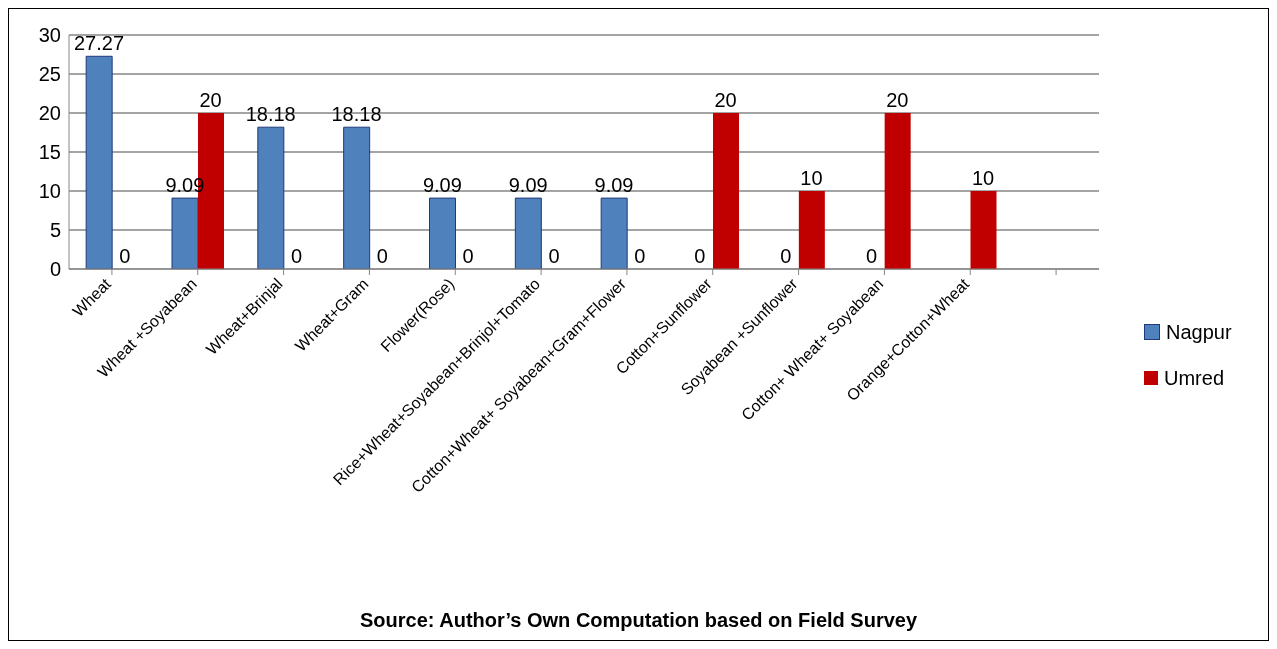 The image size is (1277, 649). I want to click on y-tick-label: 5, so click(55, 230).